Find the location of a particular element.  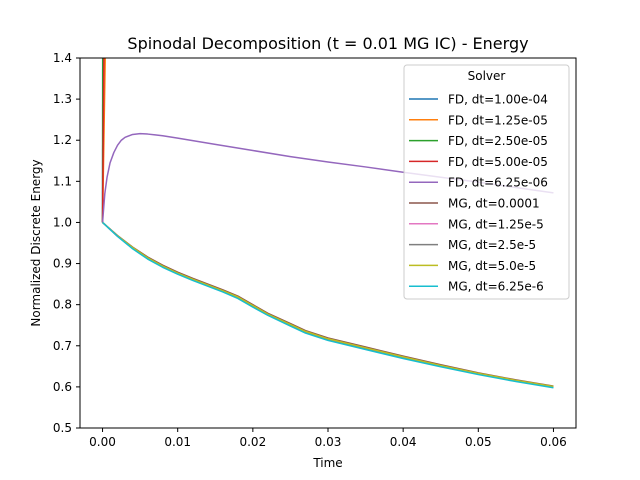

y-tick-label: 0.8 is located at coordinates (62, 305).